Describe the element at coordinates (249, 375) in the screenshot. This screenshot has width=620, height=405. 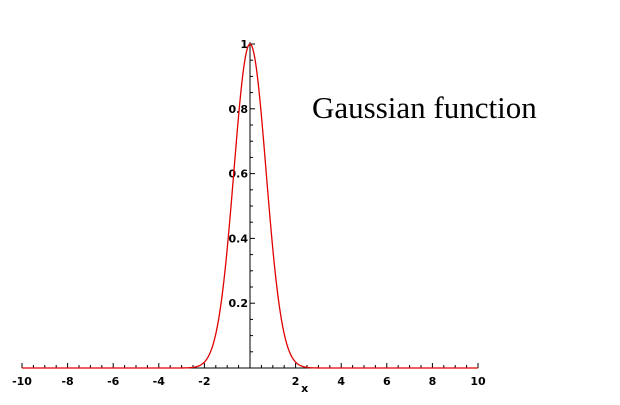
I see `x-axis: -10 -8 -6 -4 -2 2 4 6 8 10` at that location.